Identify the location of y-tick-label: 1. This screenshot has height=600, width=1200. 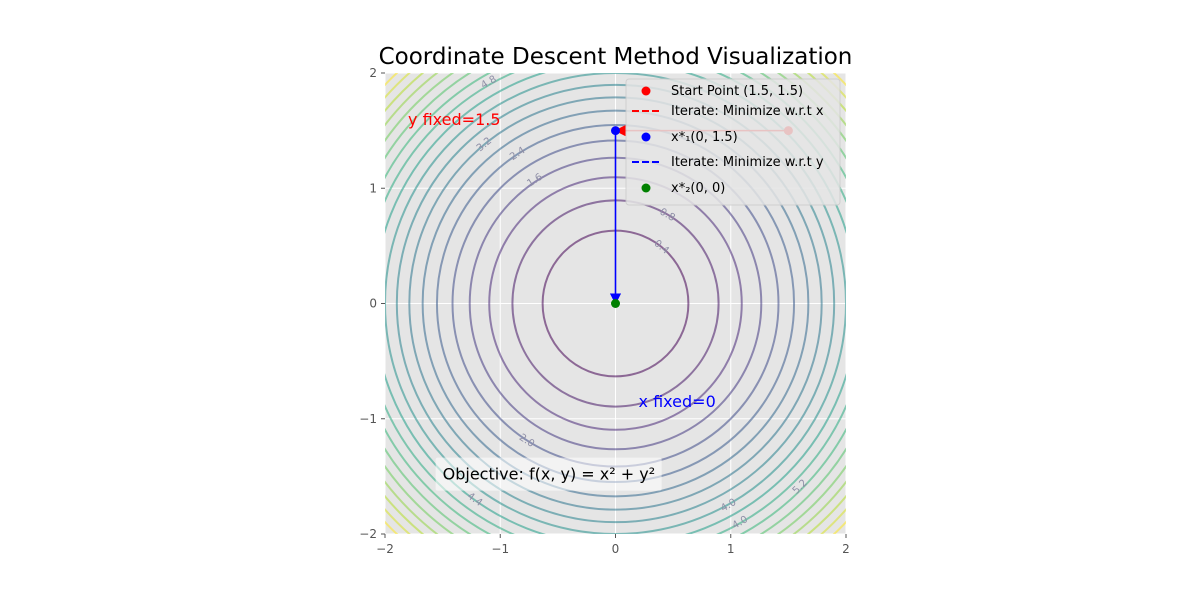
(373, 188).